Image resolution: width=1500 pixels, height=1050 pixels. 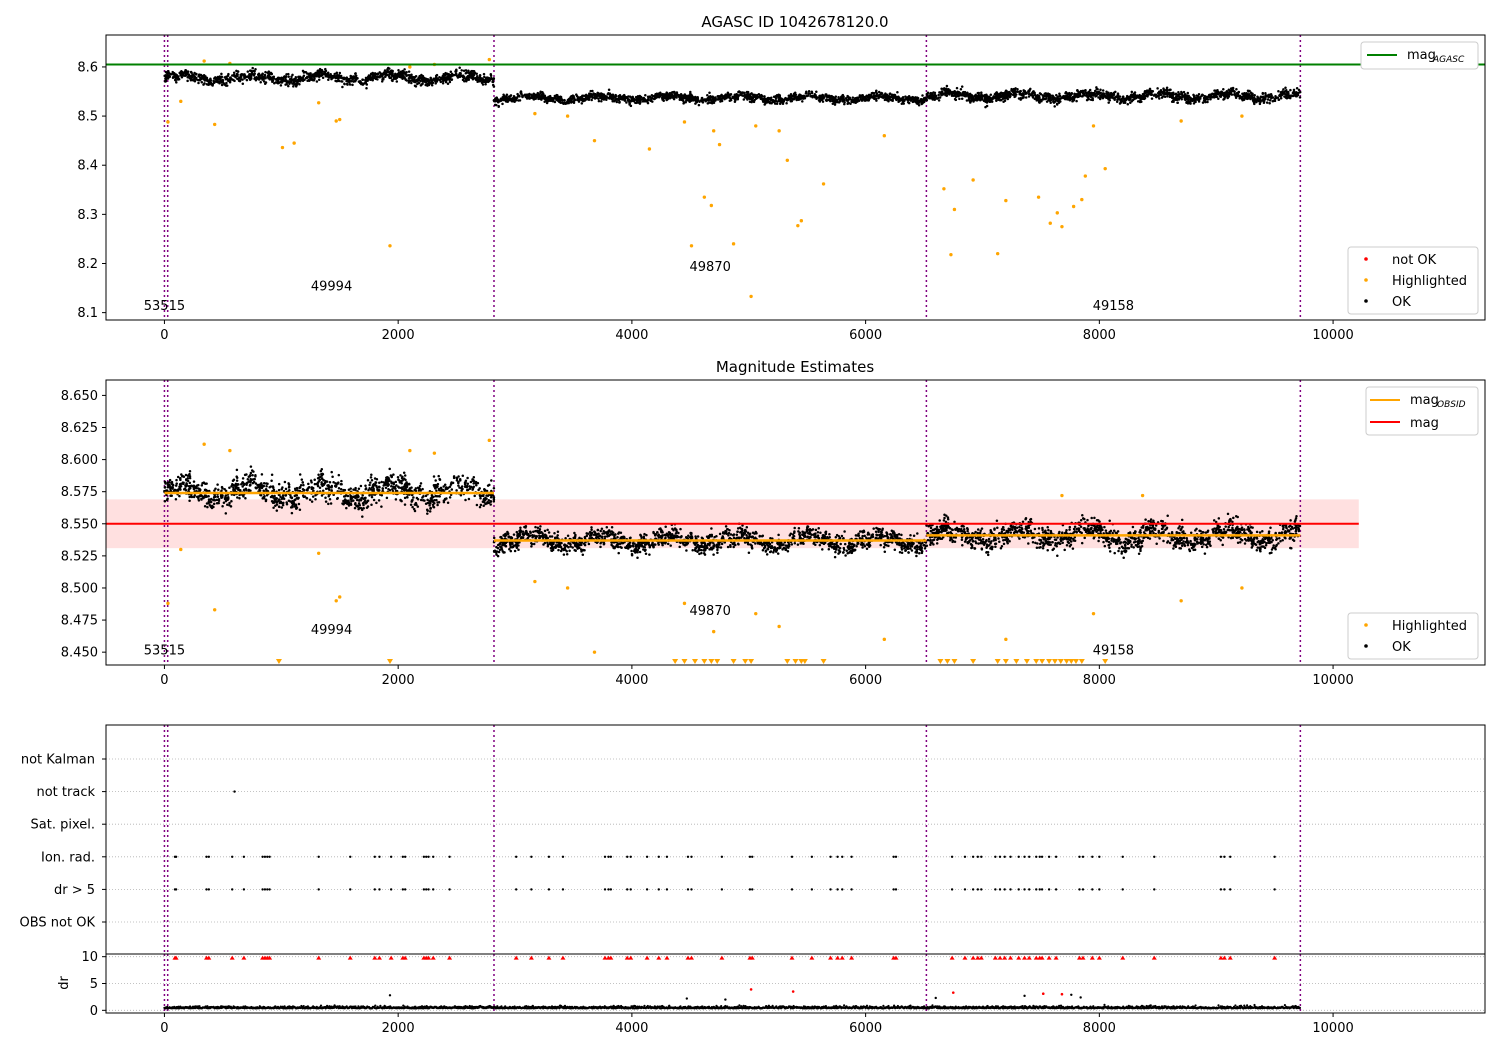 What do you see at coordinates (951, 254) in the screenshot?
I see `highlighted-point` at bounding box center [951, 254].